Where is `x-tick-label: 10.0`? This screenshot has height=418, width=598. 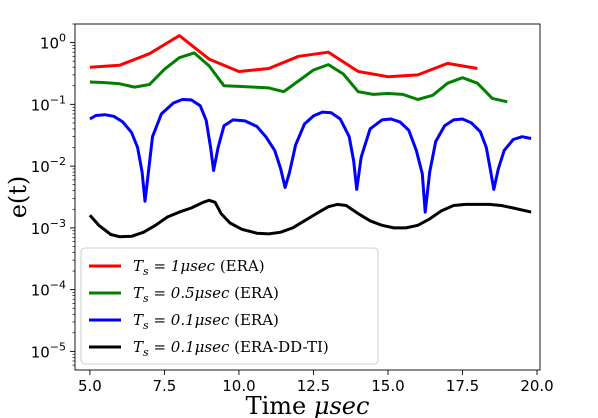 x-tick-label: 10.0 is located at coordinates (238, 386).